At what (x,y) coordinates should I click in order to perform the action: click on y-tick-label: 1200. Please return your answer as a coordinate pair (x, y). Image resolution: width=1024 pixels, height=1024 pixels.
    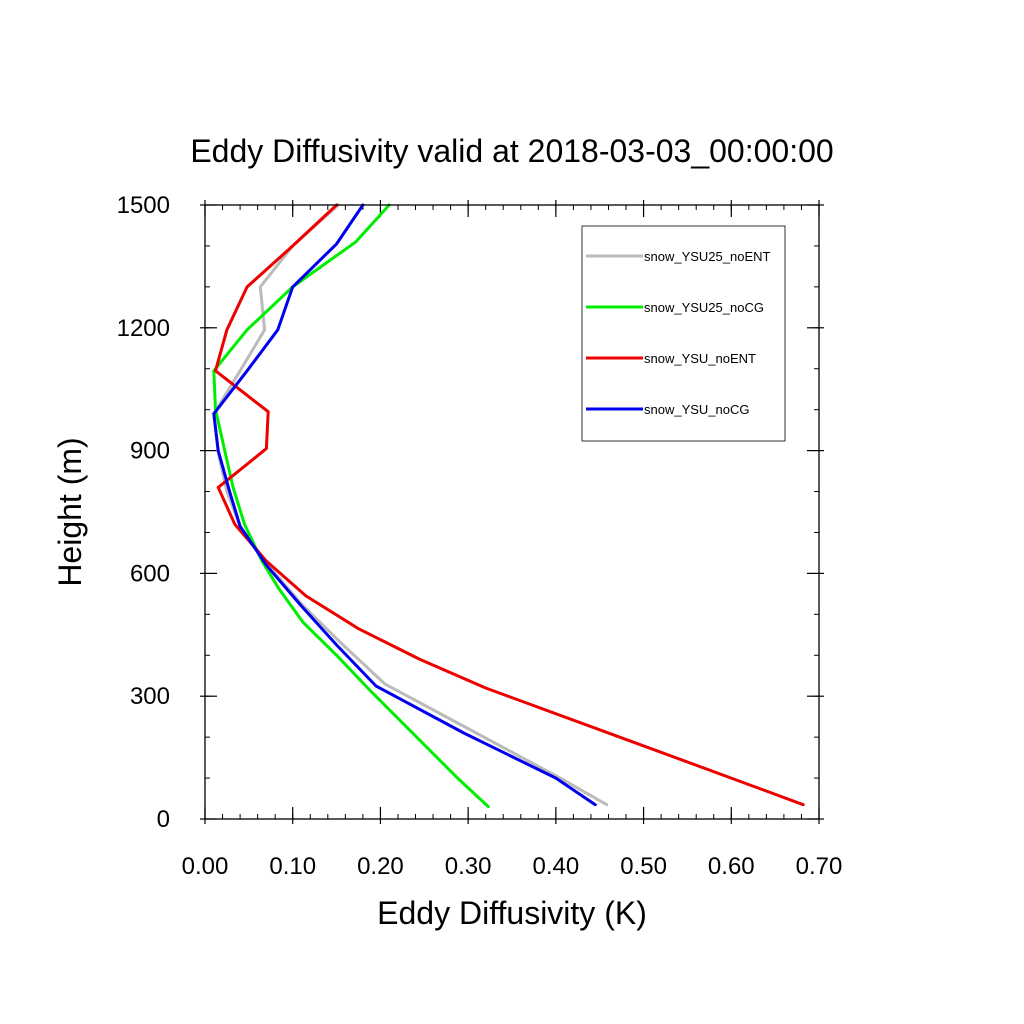
    Looking at the image, I should click on (143, 328).